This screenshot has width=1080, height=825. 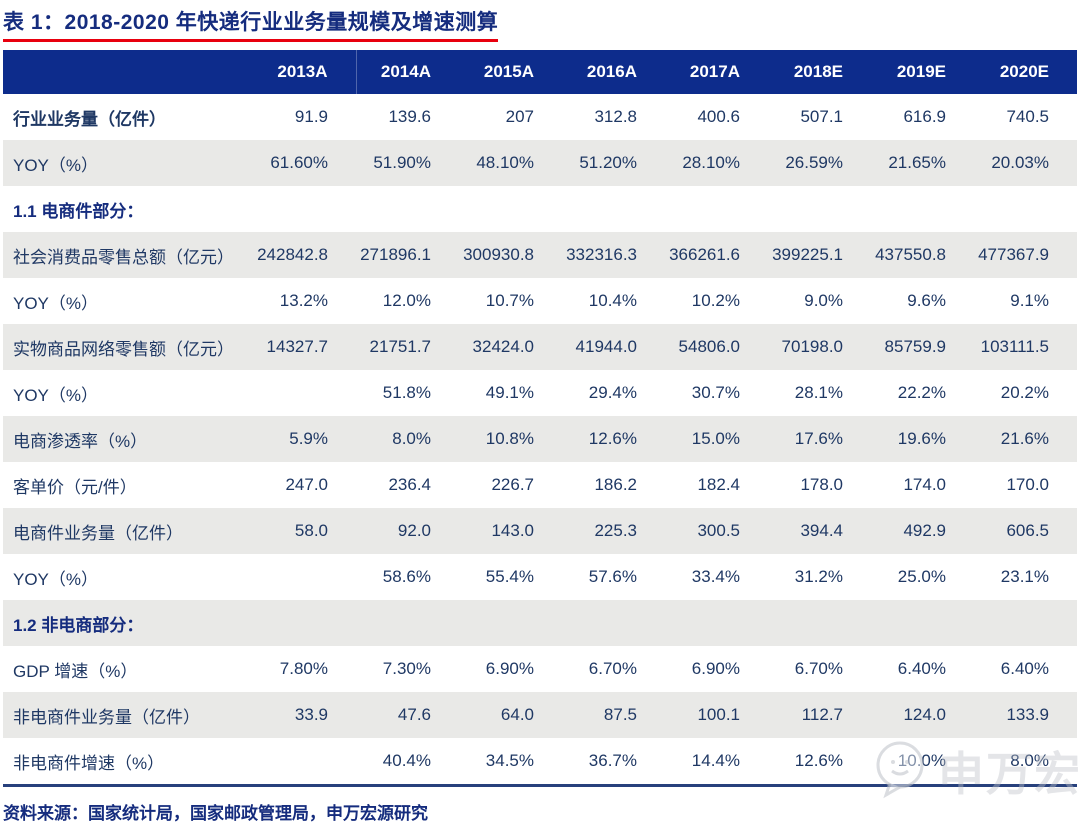 I want to click on cell-value: 10.2%, so click(x=715, y=300).